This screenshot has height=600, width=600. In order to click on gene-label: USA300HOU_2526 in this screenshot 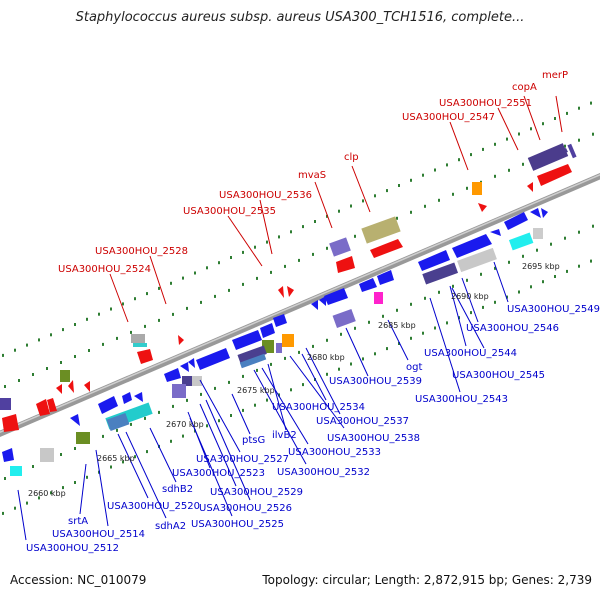, I will do `click(245, 508)`.